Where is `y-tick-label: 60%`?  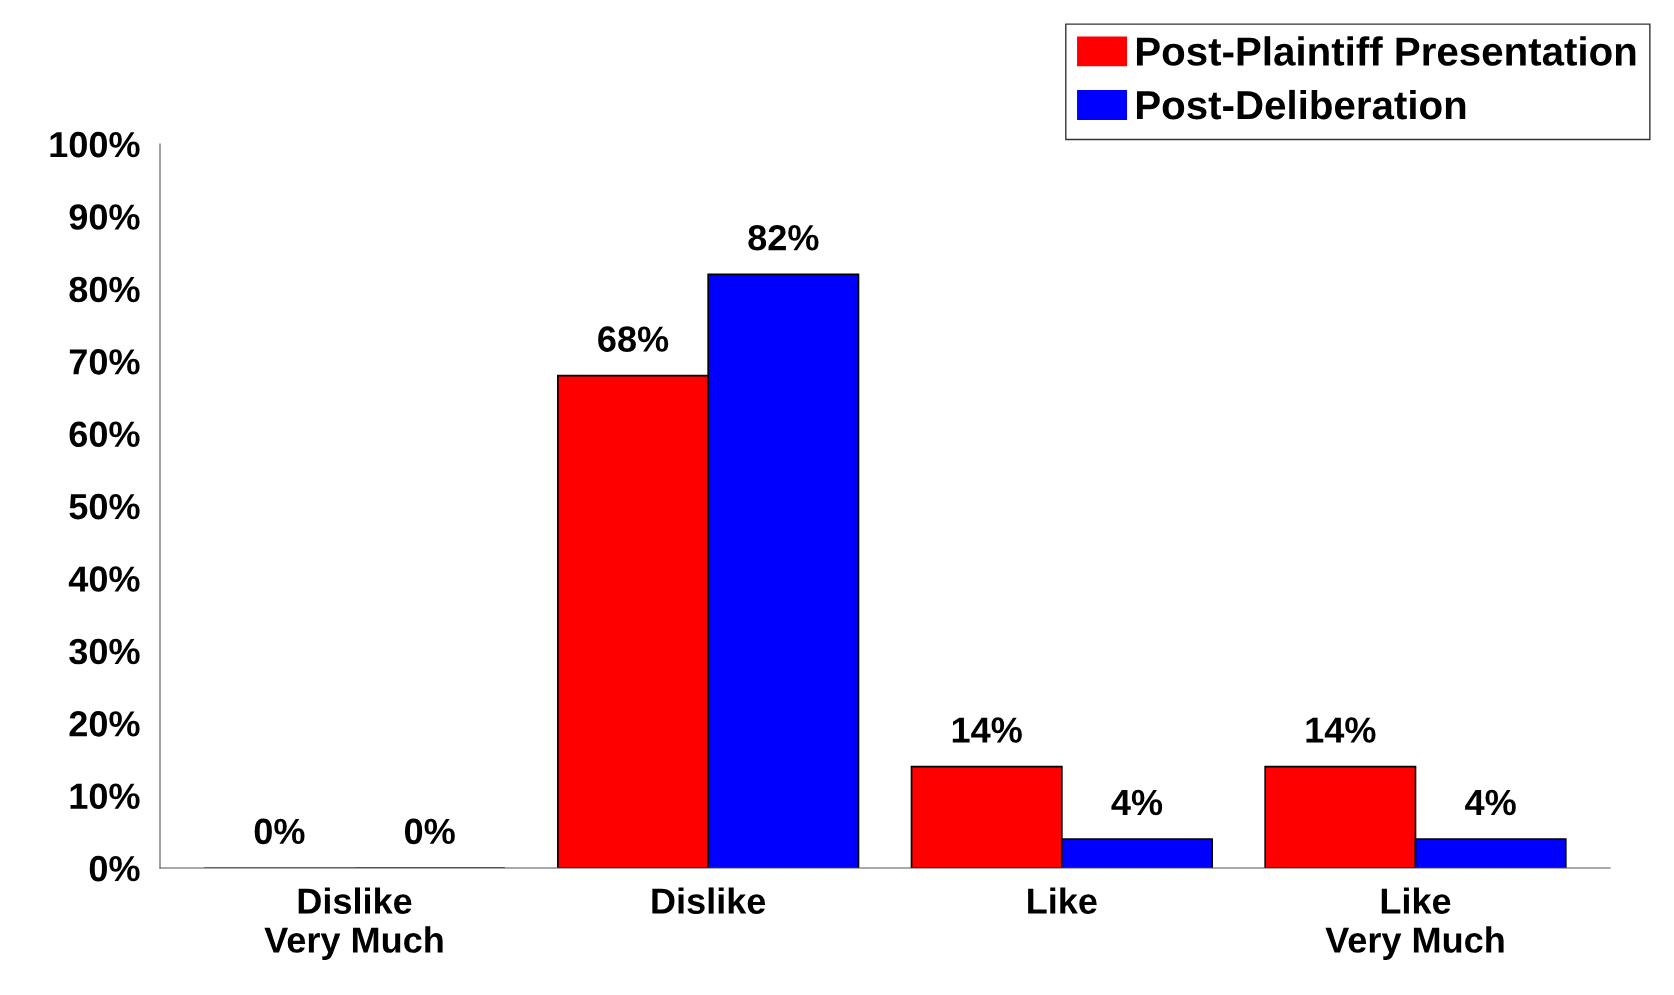
y-tick-label: 60% is located at coordinates (104, 434).